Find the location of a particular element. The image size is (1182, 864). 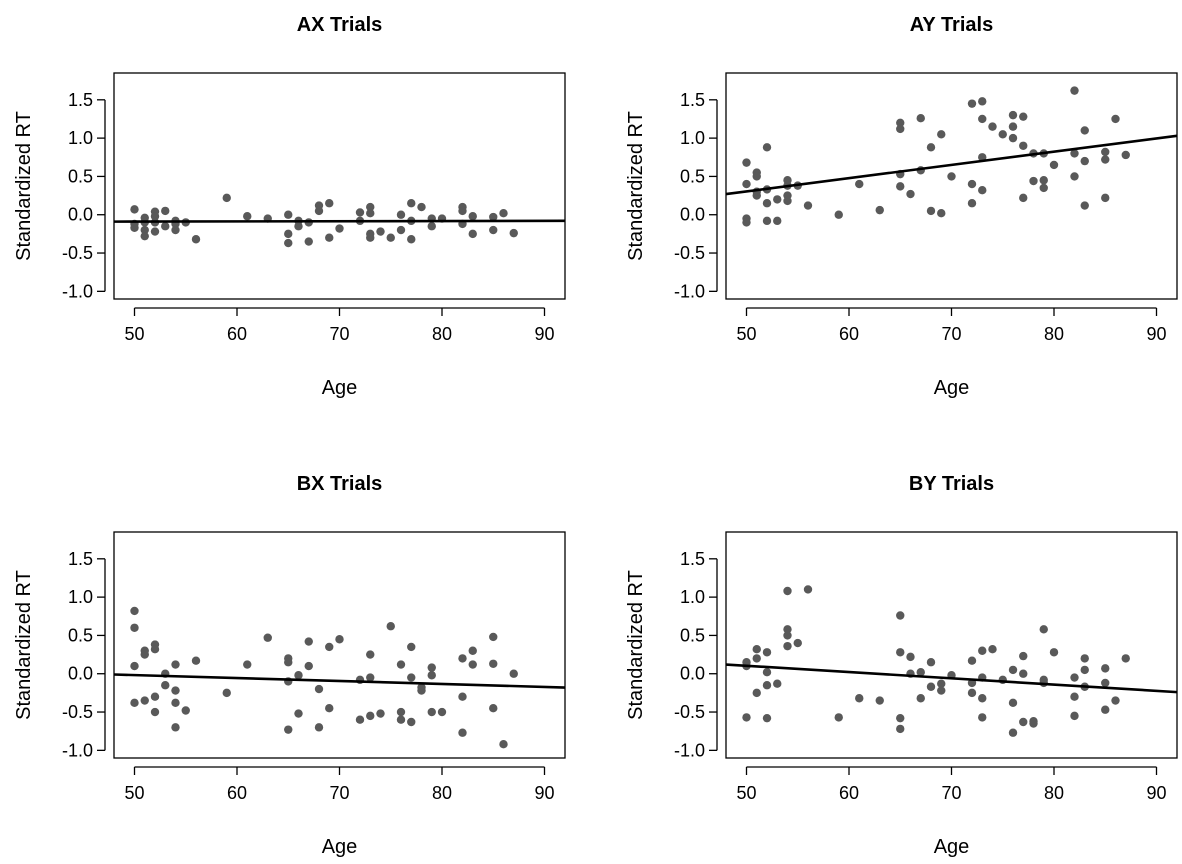

x-tick-label: 50 is located at coordinates (746, 334).